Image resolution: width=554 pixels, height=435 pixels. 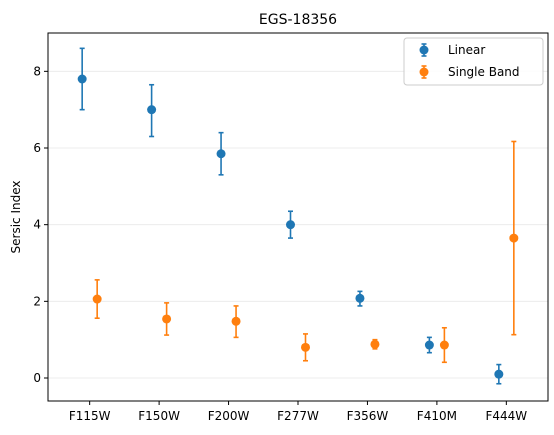 What do you see at coordinates (37, 71) in the screenshot?
I see `y-tick-label: 8` at bounding box center [37, 71].